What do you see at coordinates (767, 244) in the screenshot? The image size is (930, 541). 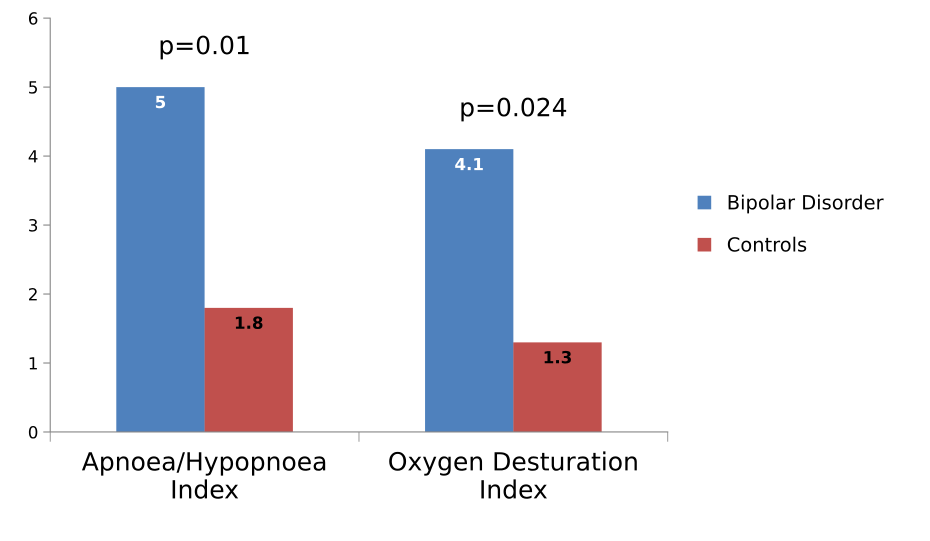 I see `legend-label: Controls` at bounding box center [767, 244].